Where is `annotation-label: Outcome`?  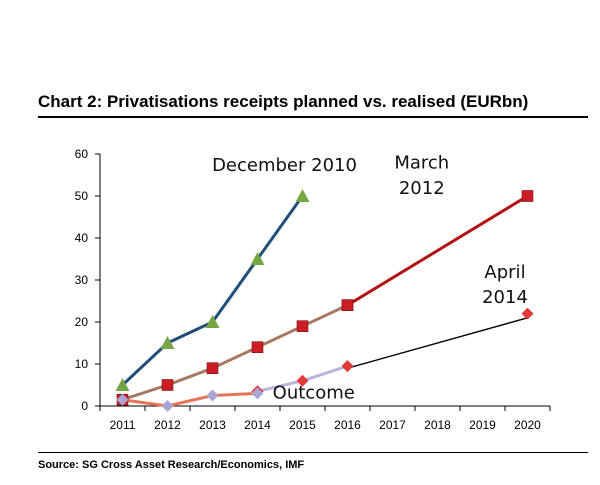
annotation-label: Outcome is located at coordinates (314, 392).